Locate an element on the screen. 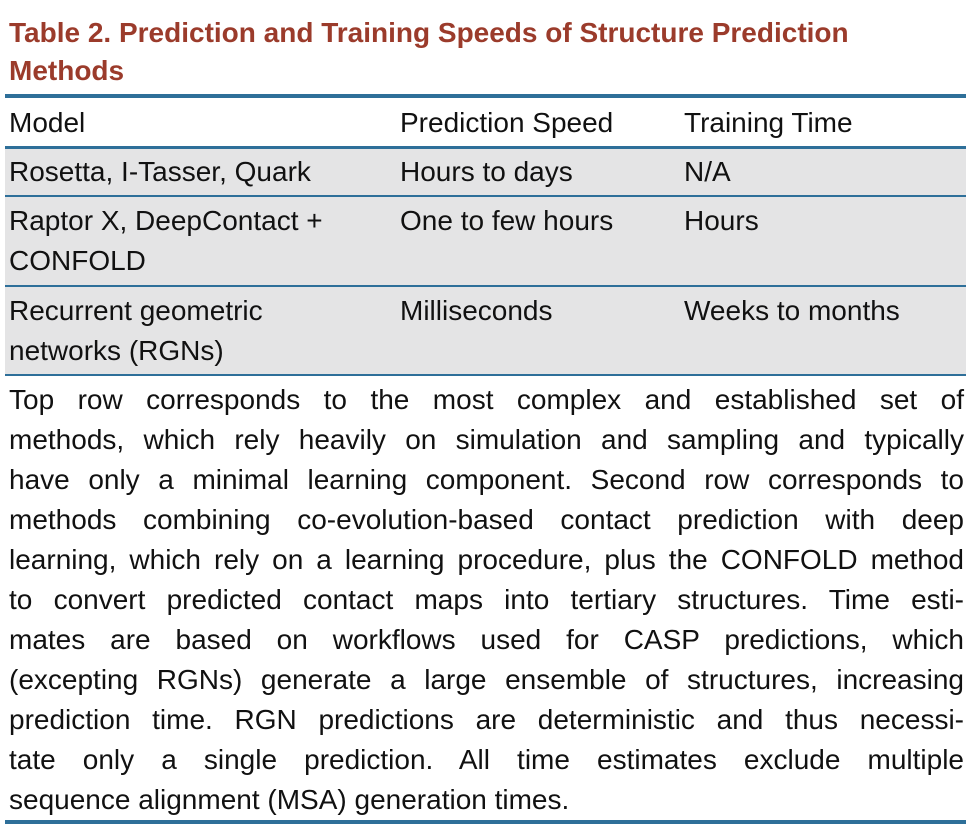 The width and height of the screenshot is (971, 828). row-2-model-line-2: CONFOLD is located at coordinates (77, 260).